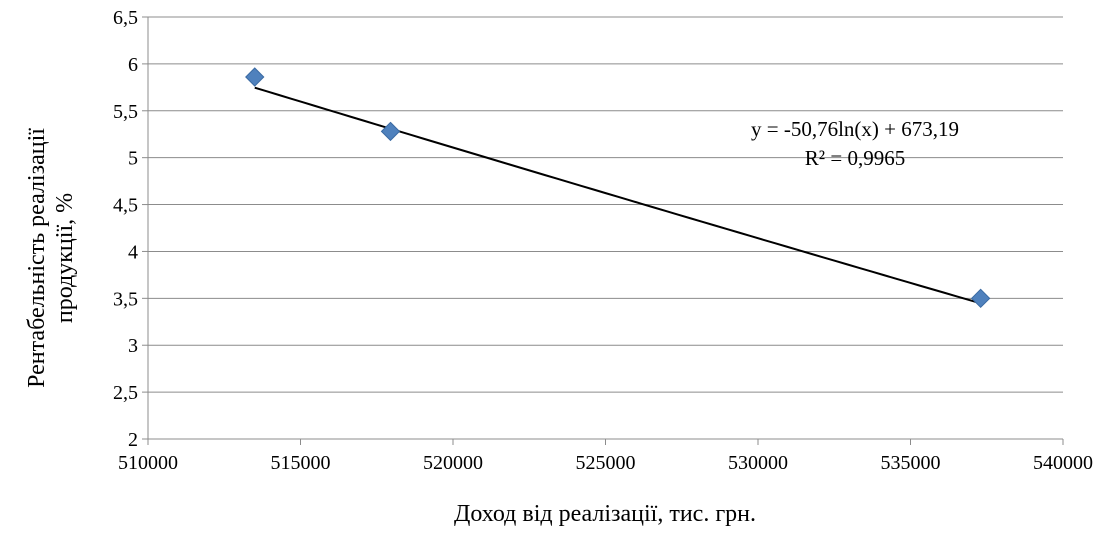 The image size is (1120, 533). What do you see at coordinates (37, 258) in the screenshot?
I see `y-axis-title-line-1: Рентабельність реалізації` at bounding box center [37, 258].